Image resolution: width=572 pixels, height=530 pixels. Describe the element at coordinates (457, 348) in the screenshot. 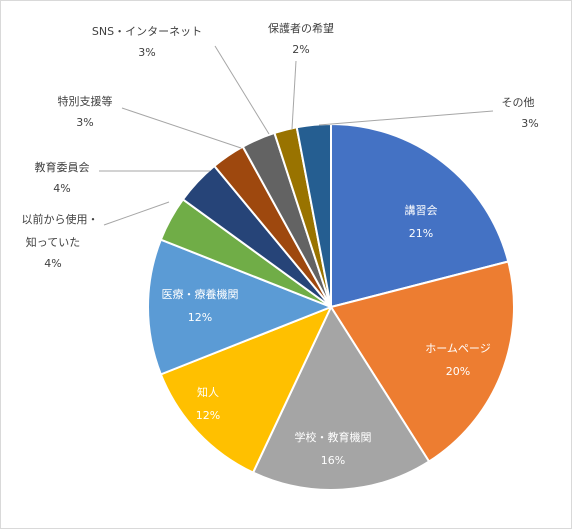

I see `slice-label-2: ホームページ` at that location.